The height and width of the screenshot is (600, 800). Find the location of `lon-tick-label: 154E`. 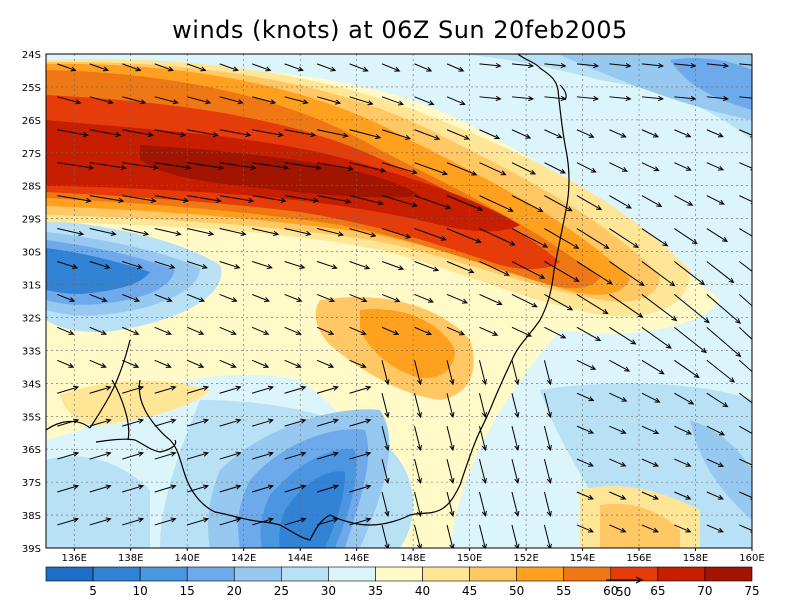

lon-tick-label: 154E is located at coordinates (582, 558).